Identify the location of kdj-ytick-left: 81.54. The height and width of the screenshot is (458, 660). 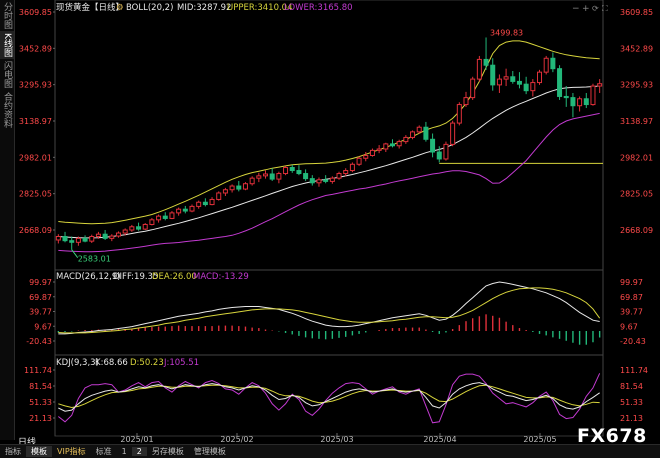
(40, 386).